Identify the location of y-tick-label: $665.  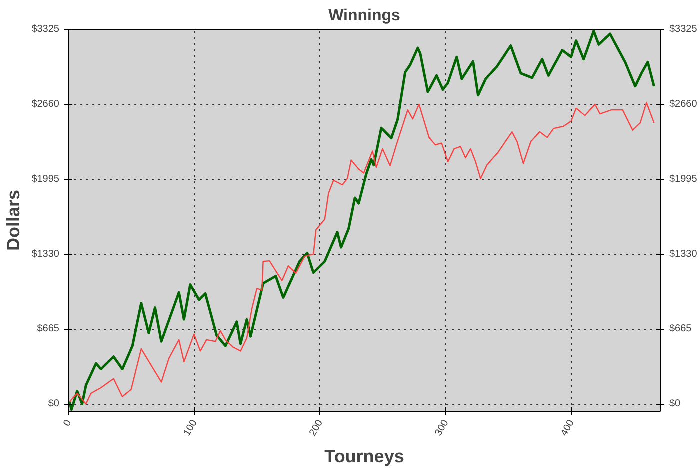
(48, 329).